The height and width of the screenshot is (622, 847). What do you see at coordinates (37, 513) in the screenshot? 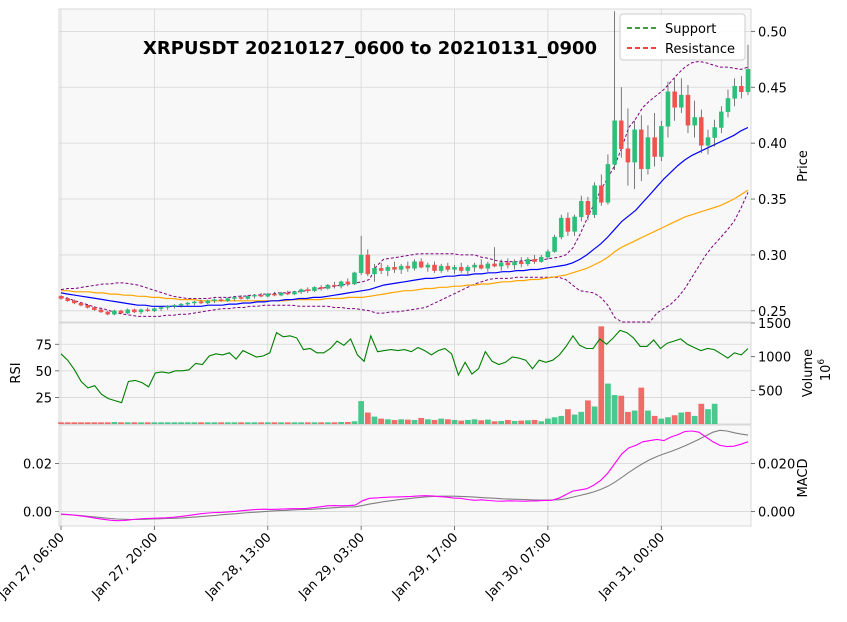
I see `macd-tick-label: 0.00` at bounding box center [37, 513].